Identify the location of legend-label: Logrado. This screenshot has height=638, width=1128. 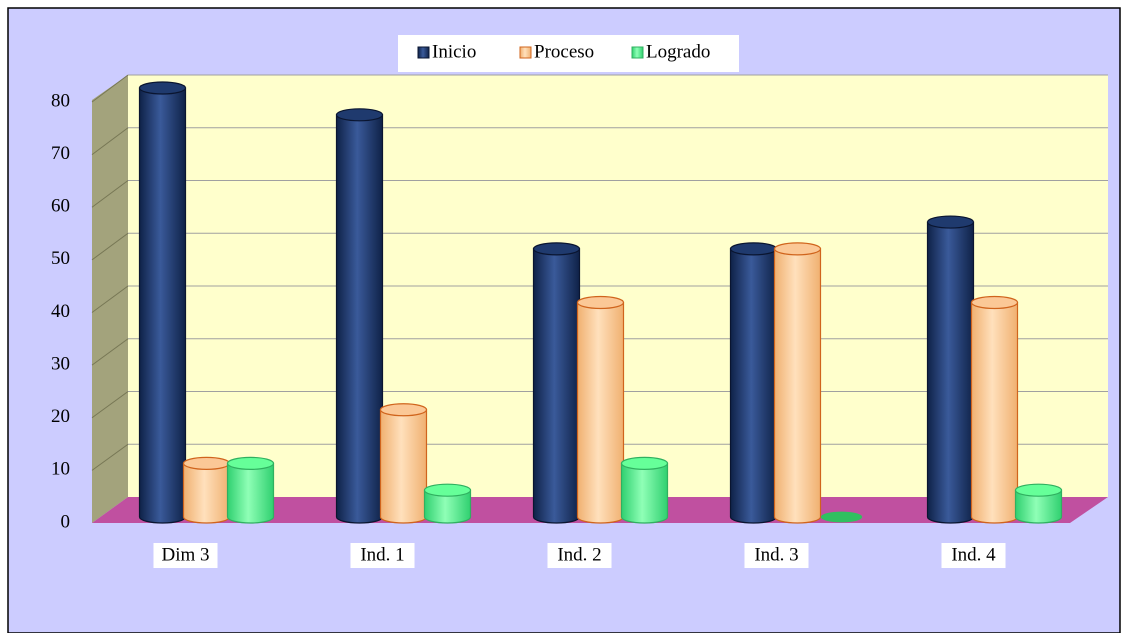
(678, 51).